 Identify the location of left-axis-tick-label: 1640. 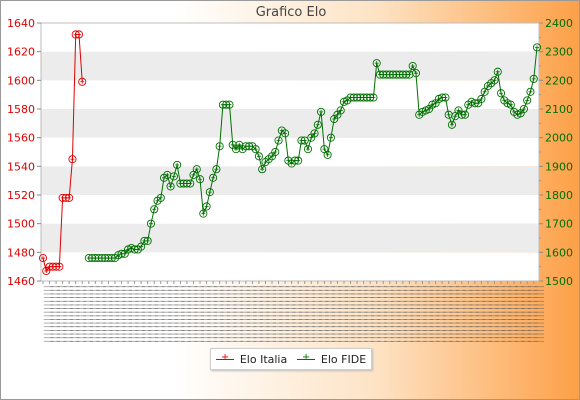
(21, 23).